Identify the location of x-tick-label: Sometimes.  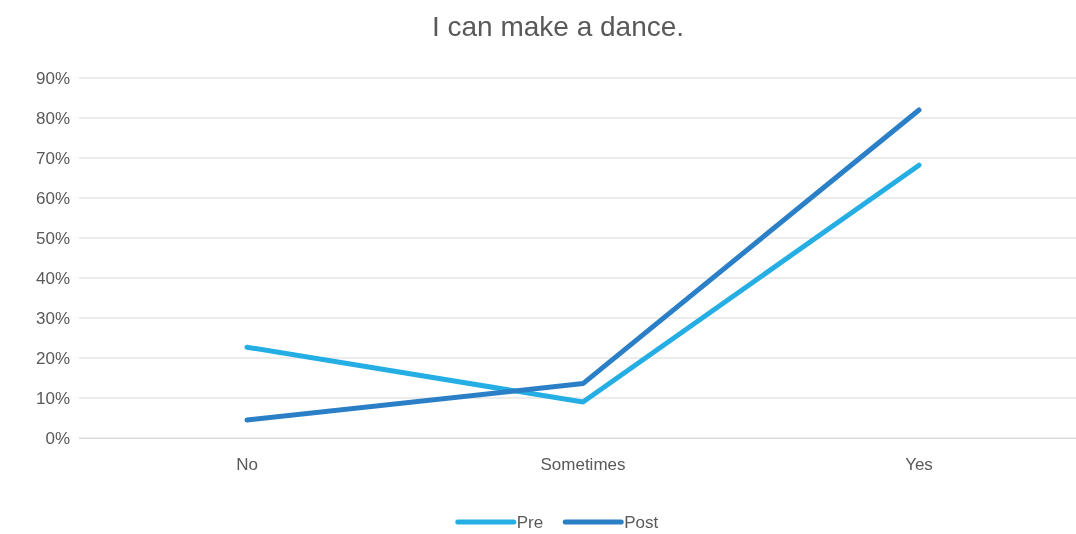
(583, 464).